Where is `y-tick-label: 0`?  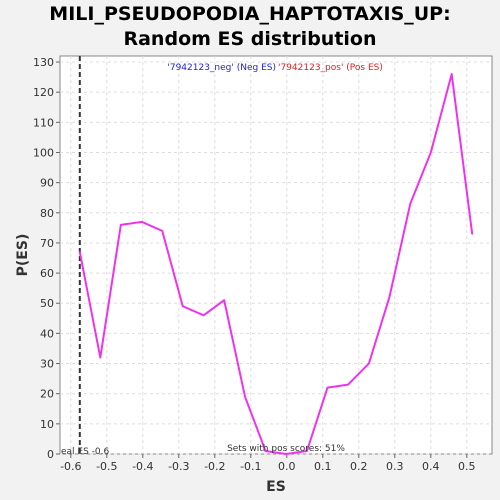
y-tick-label: 0 is located at coordinates (50, 454).